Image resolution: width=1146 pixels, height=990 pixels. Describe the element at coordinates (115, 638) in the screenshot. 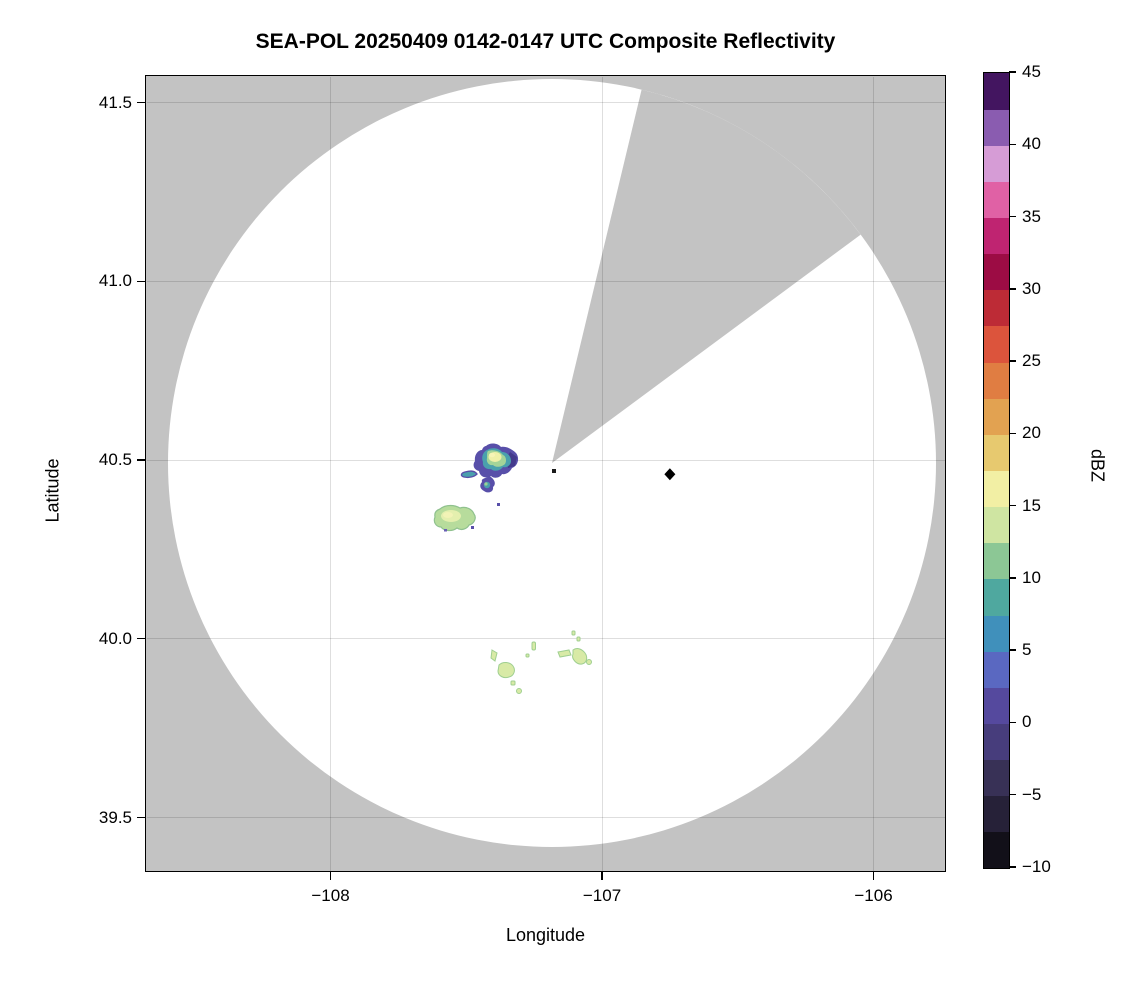

I see `y-tick-label: 40.0` at that location.